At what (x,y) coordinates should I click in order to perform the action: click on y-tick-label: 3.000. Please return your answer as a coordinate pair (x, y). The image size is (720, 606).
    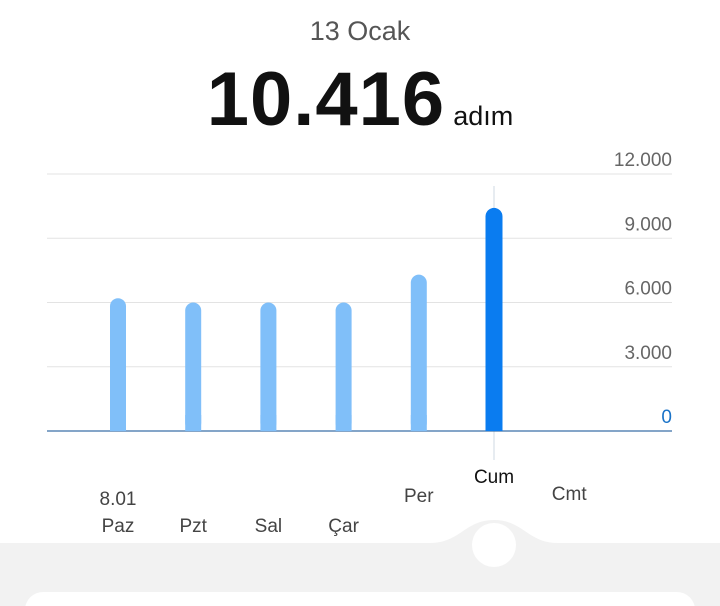
    Looking at the image, I should click on (648, 353).